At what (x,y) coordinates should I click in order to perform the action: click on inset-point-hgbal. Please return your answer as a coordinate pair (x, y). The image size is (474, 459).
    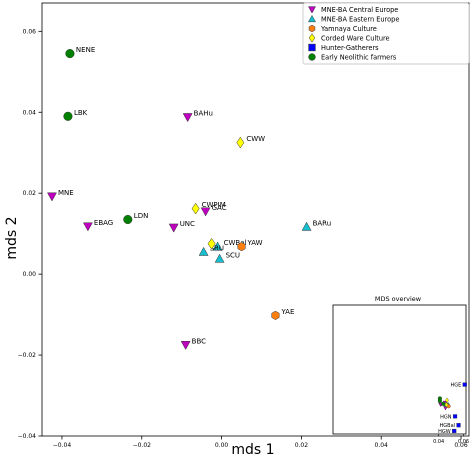
    Looking at the image, I should click on (458, 425).